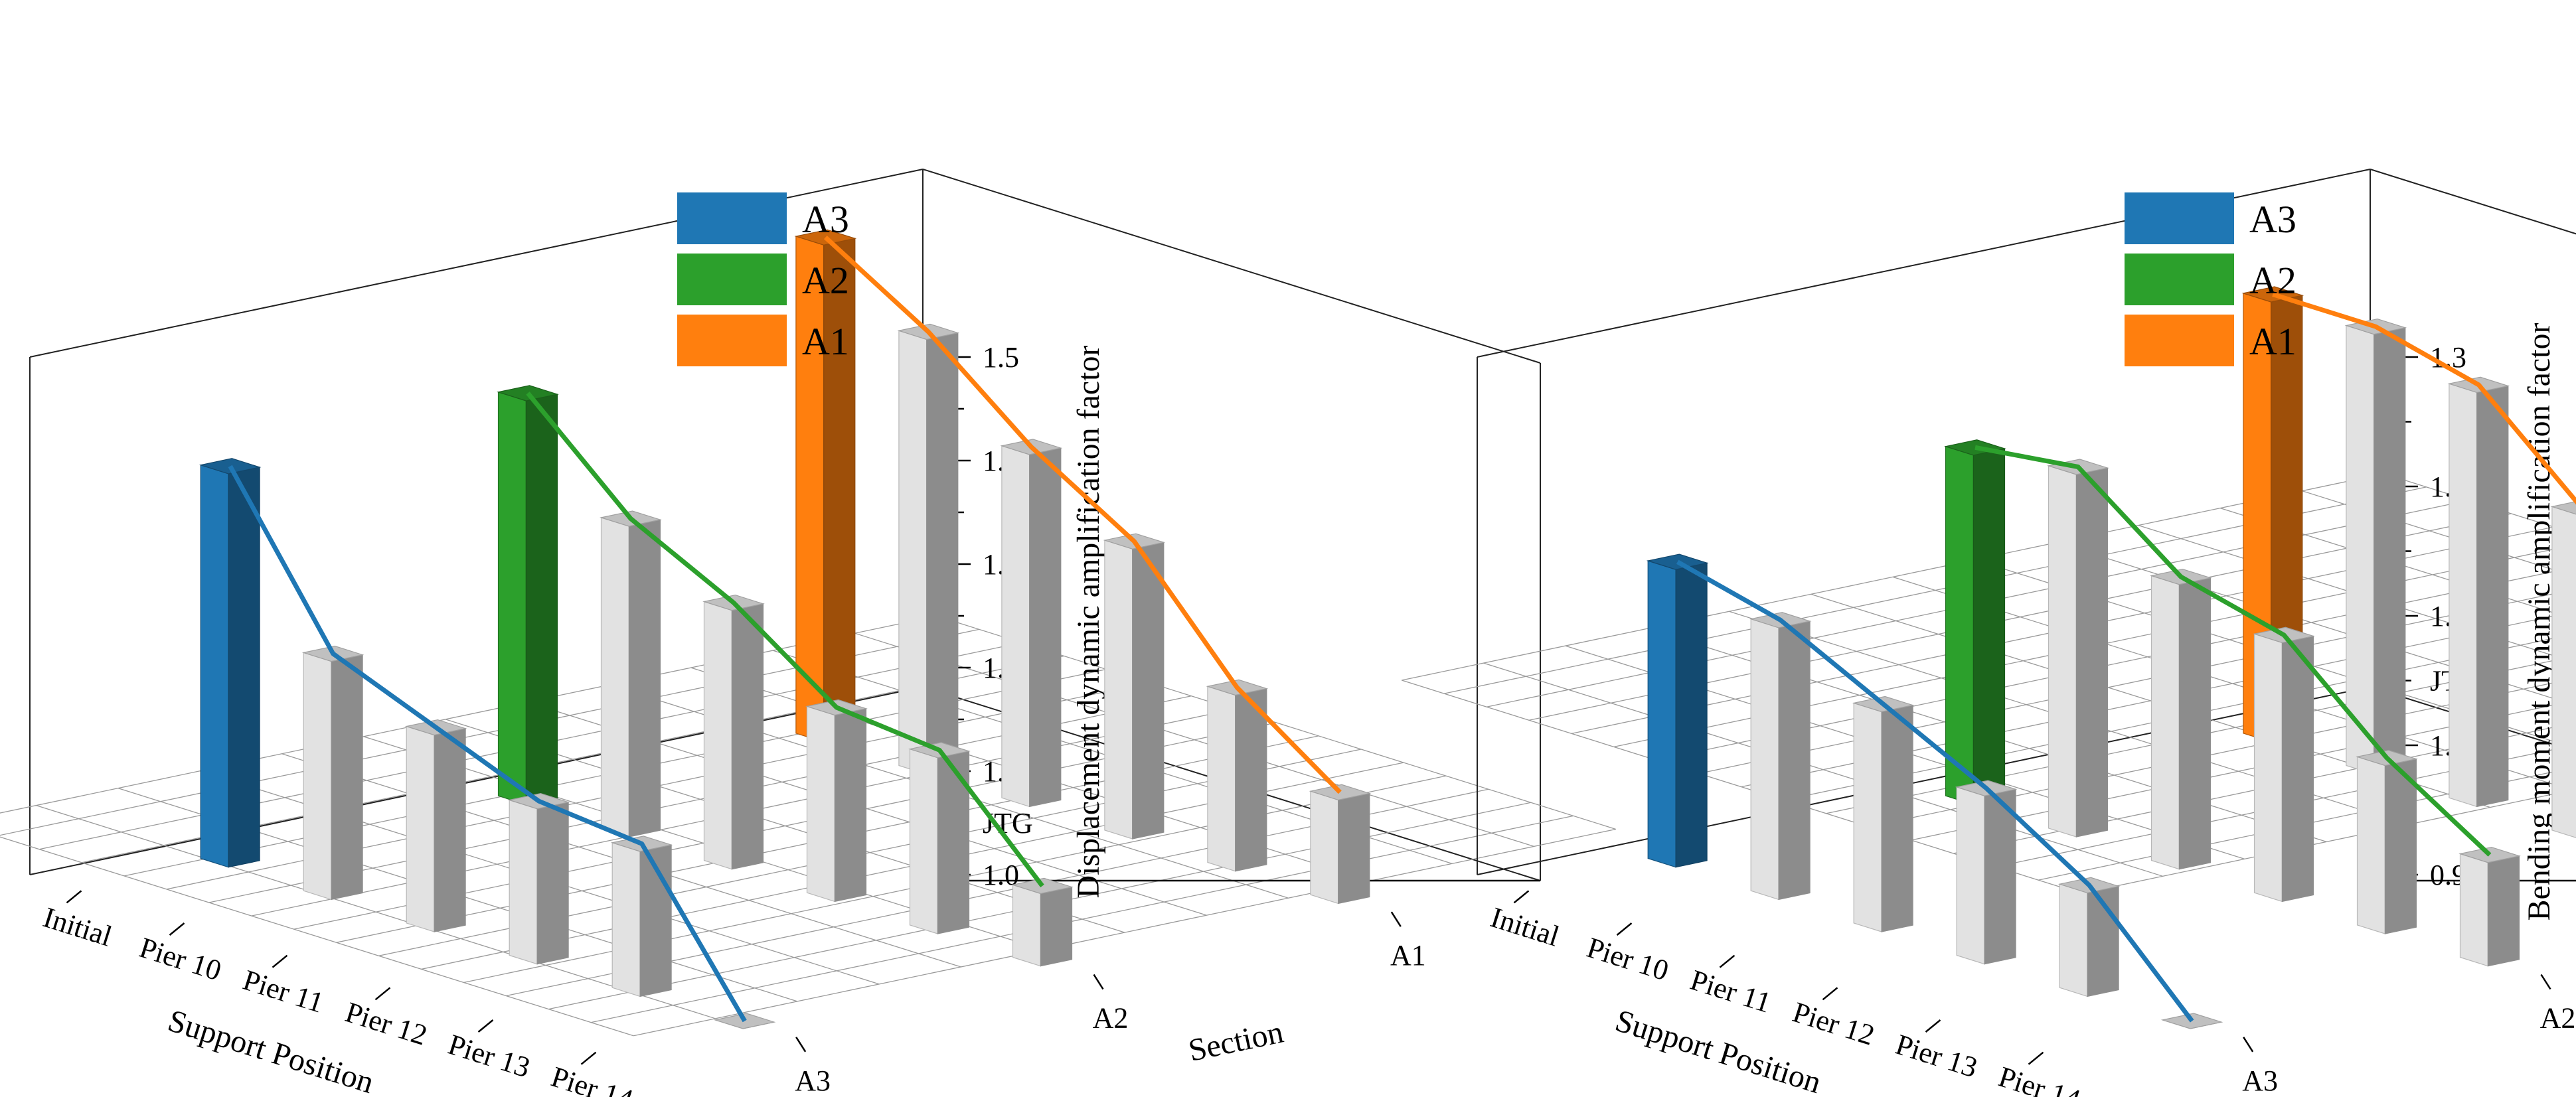 The image size is (2576, 1097). What do you see at coordinates (813, 1080) in the screenshot?
I see `y-tick-label: A3` at bounding box center [813, 1080].